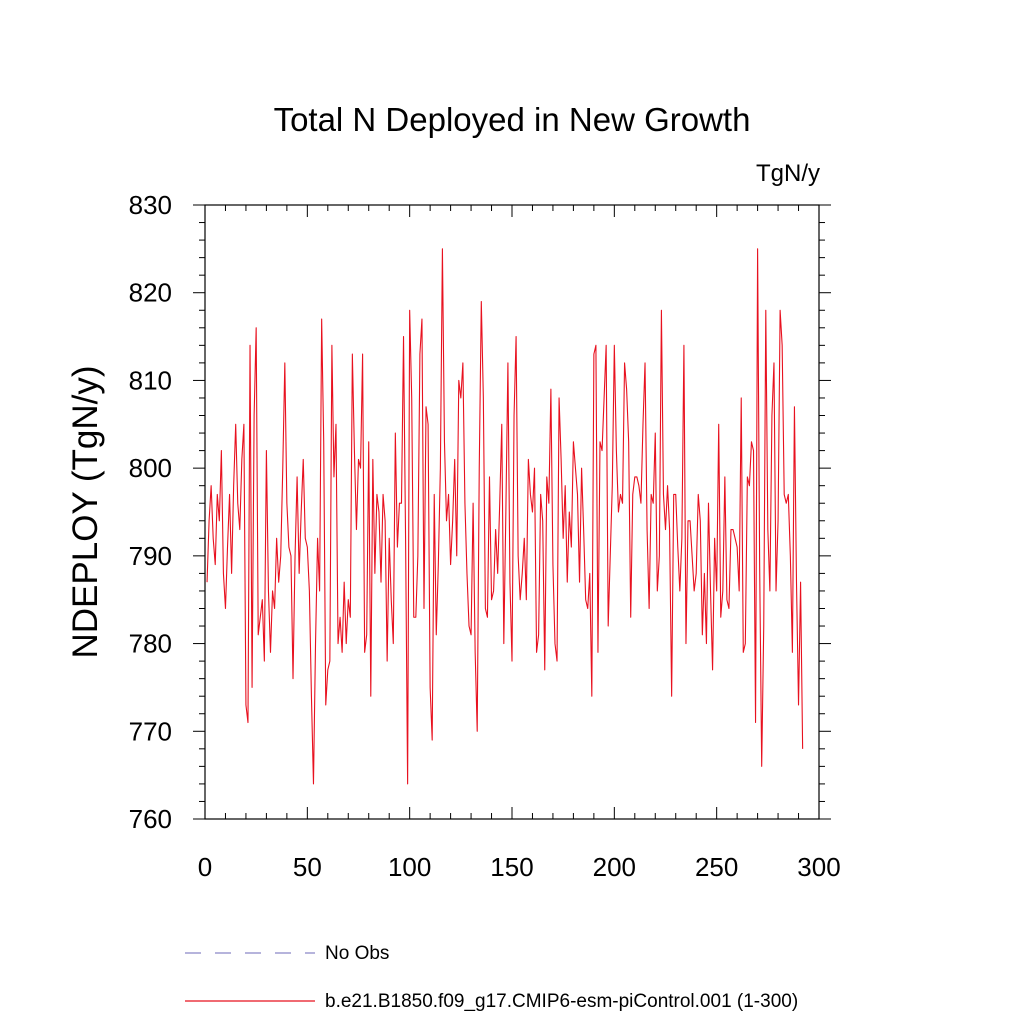  What do you see at coordinates (205, 867) in the screenshot?
I see `x-tick-label: 0` at bounding box center [205, 867].